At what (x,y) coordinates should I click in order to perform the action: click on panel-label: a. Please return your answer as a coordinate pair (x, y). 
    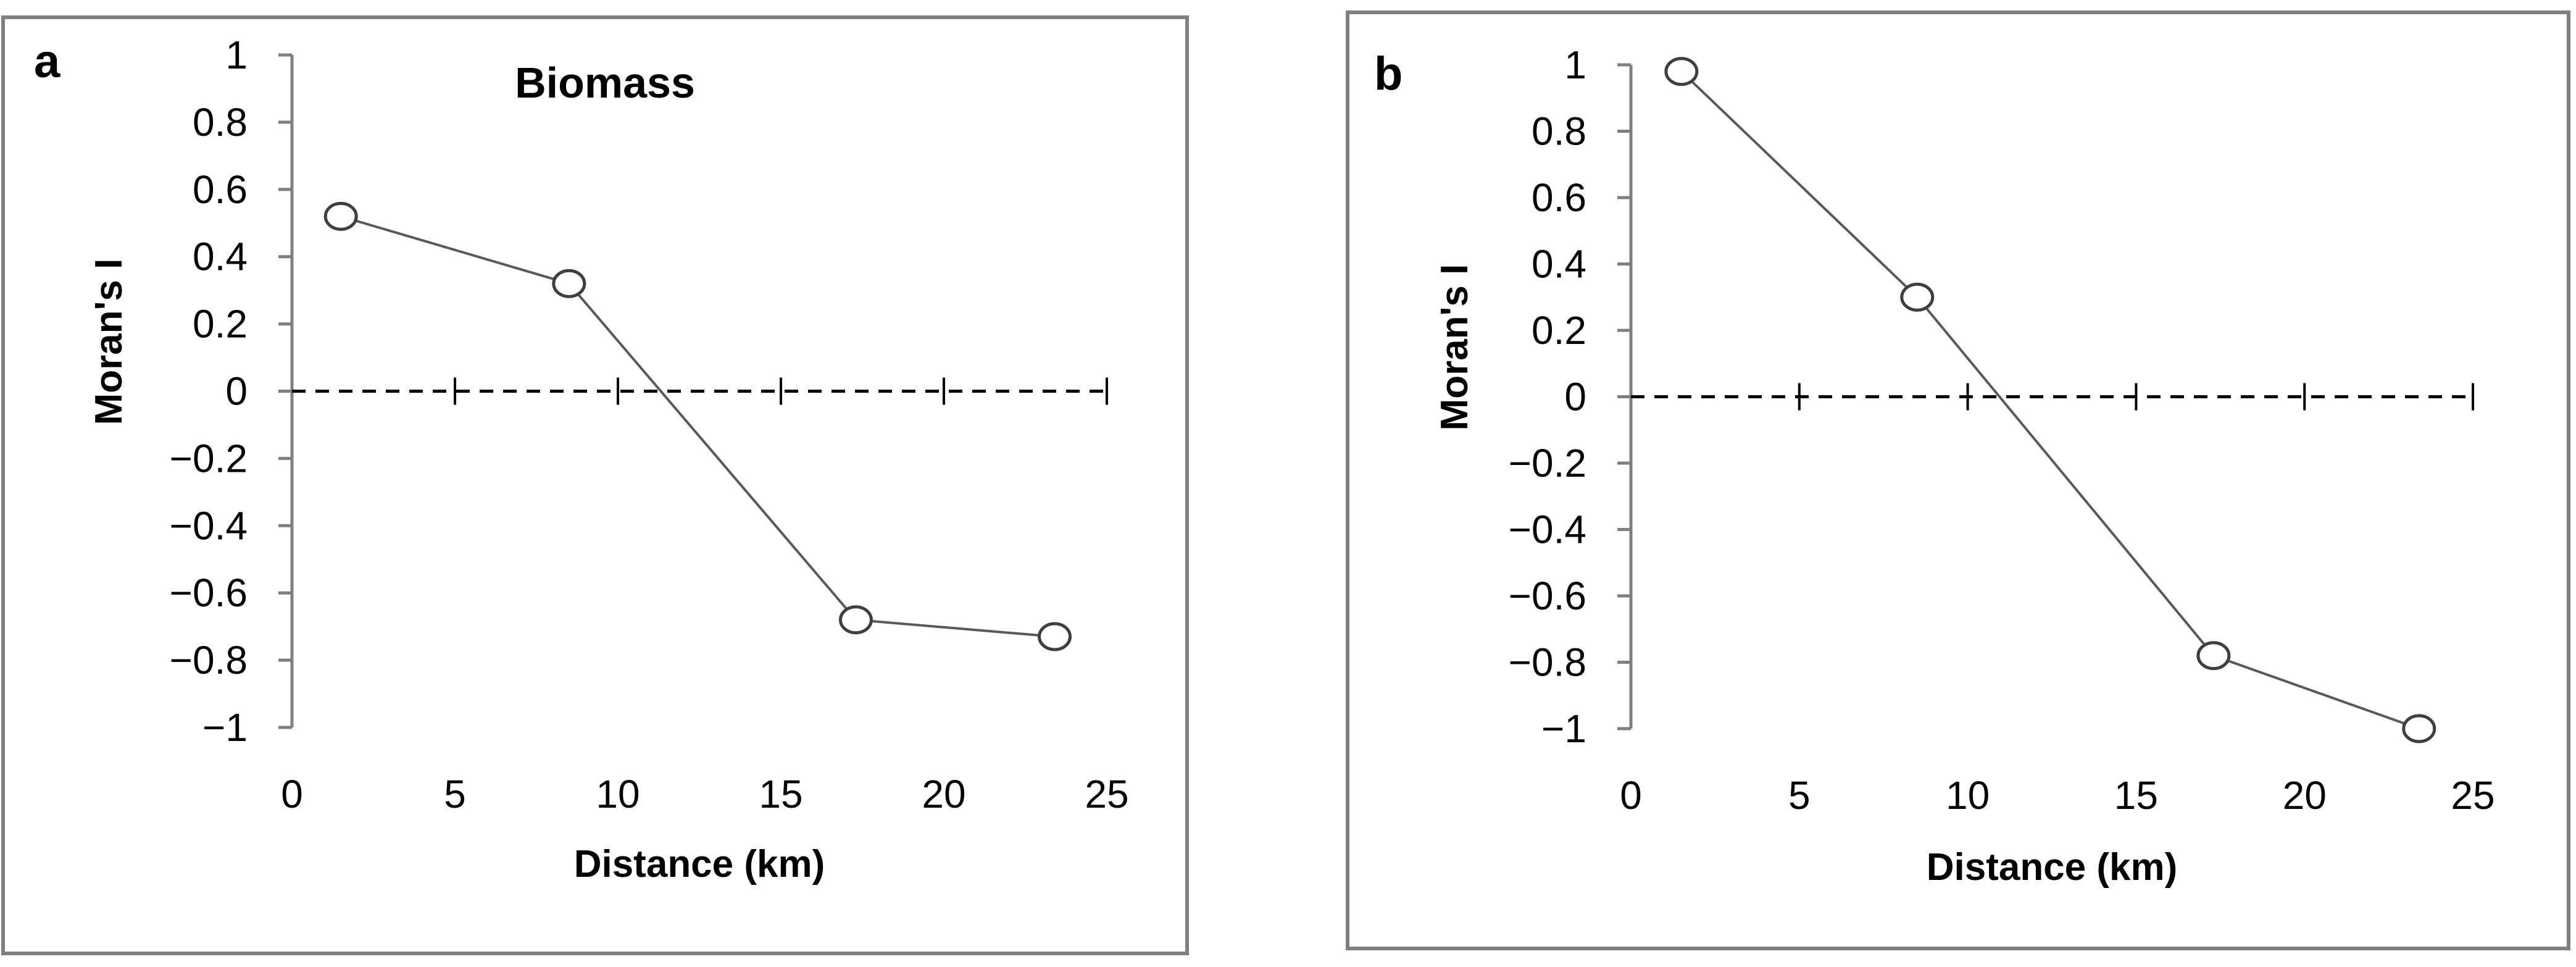
    Looking at the image, I should click on (47, 61).